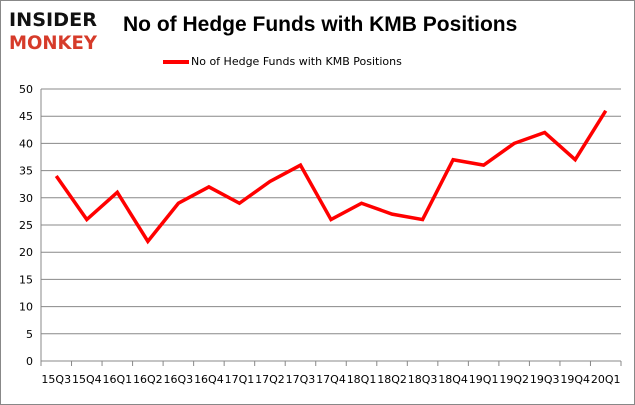 The width and height of the screenshot is (635, 405). I want to click on x-tick-label: 16Q2, so click(148, 379).